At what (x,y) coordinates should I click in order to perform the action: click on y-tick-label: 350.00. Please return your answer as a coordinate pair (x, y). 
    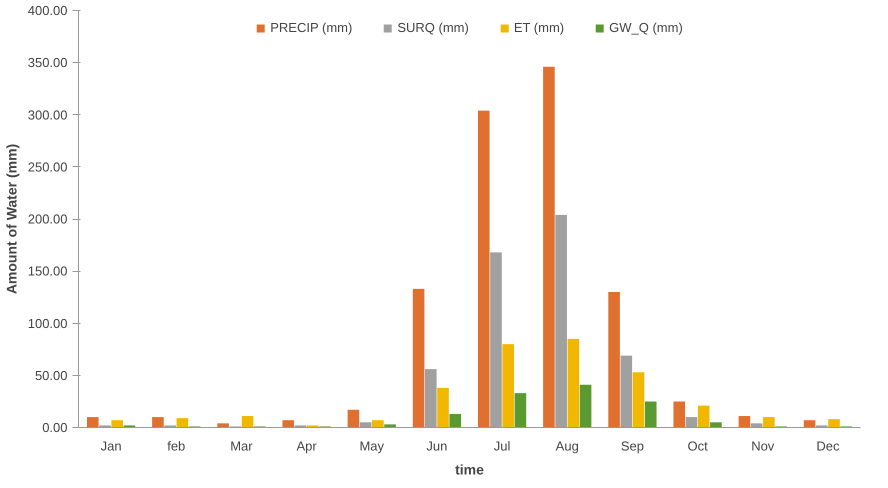
    Looking at the image, I should click on (48, 62).